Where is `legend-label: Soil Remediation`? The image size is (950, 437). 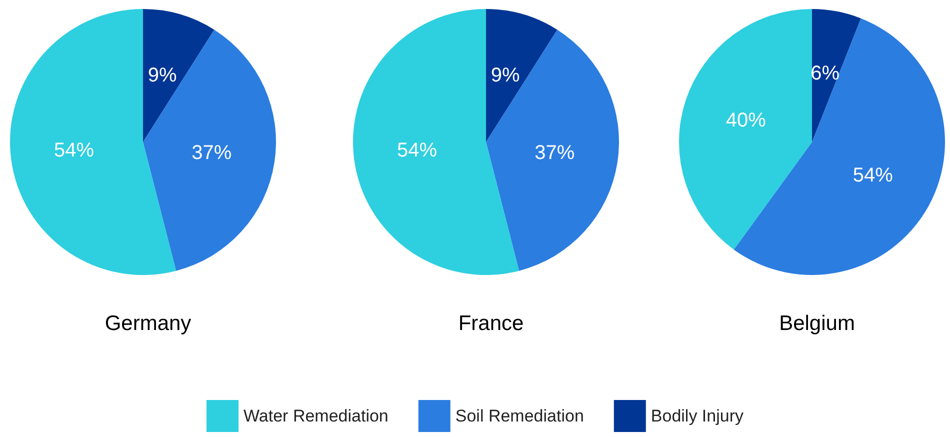
legend-label: Soil Remediation is located at coordinates (519, 416).